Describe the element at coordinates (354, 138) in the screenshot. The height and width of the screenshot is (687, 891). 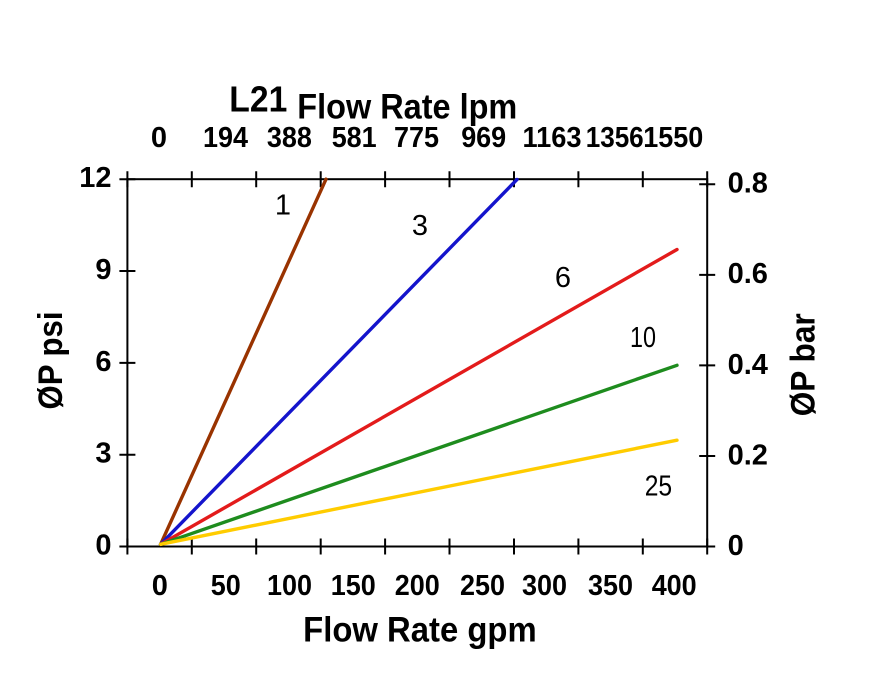
I see `svg-text: 581` at that location.